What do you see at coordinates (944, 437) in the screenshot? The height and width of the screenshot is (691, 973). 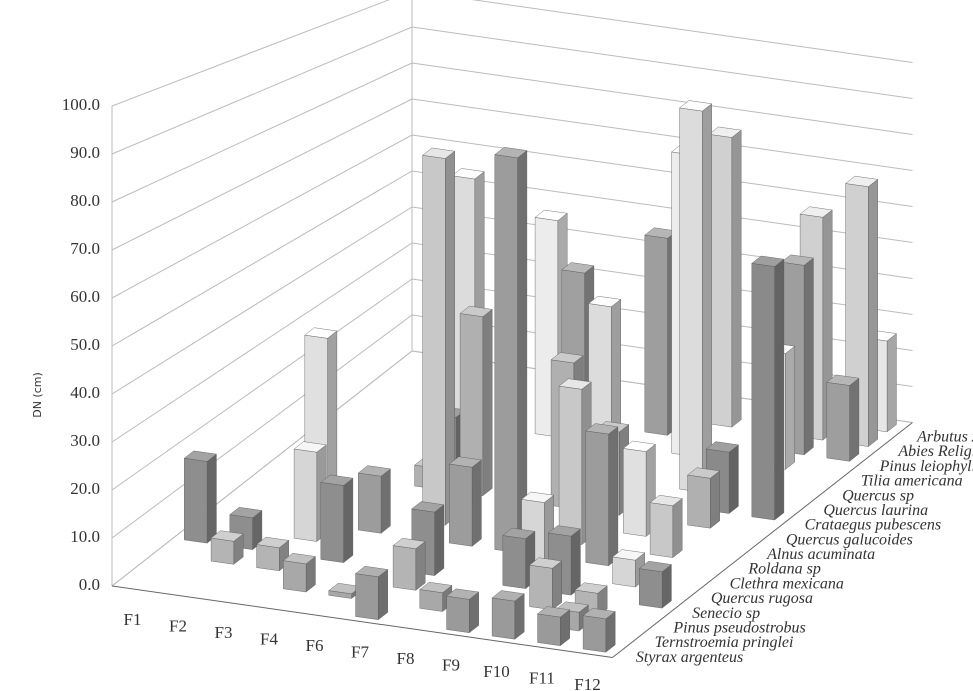 I see `legend-label: Arbutus xalapensis` at bounding box center [944, 437].